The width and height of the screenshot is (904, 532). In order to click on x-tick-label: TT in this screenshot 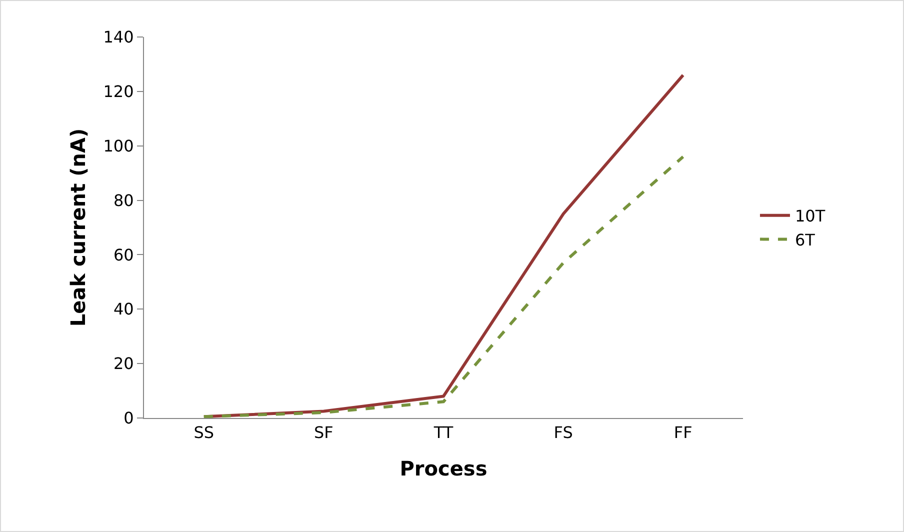, I will do `click(443, 432)`.